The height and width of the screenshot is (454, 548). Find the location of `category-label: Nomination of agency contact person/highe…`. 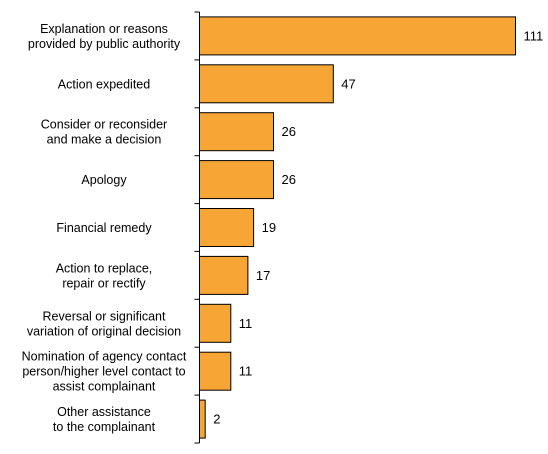

category-label: Nomination of agency contact person/highe… is located at coordinates (104, 372).